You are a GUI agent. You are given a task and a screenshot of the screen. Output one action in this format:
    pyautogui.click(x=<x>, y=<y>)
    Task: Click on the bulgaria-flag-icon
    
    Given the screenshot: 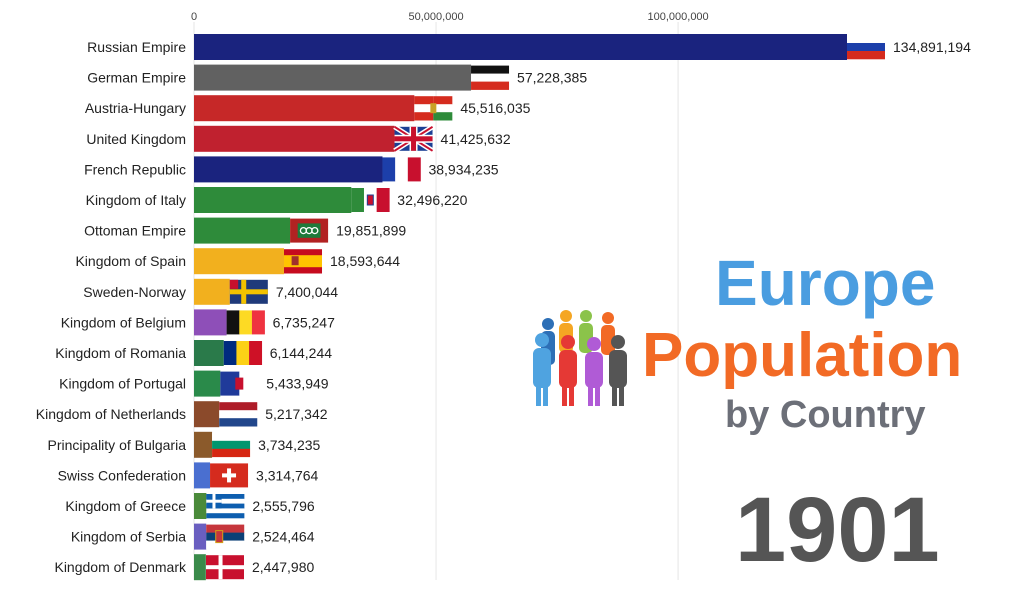 What is the action you would take?
    pyautogui.click(x=231, y=445)
    